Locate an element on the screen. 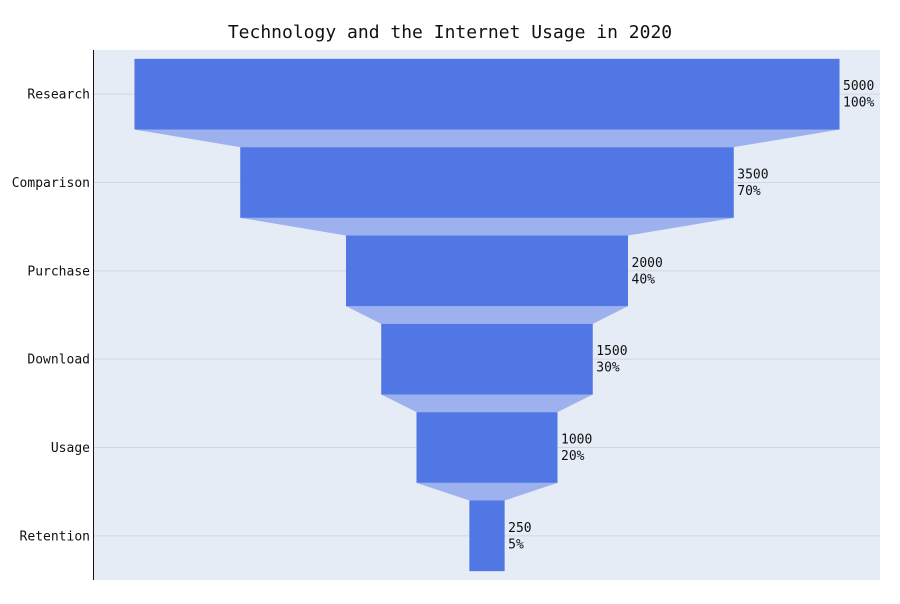  y-tick-label-download: Download is located at coordinates (58, 360).